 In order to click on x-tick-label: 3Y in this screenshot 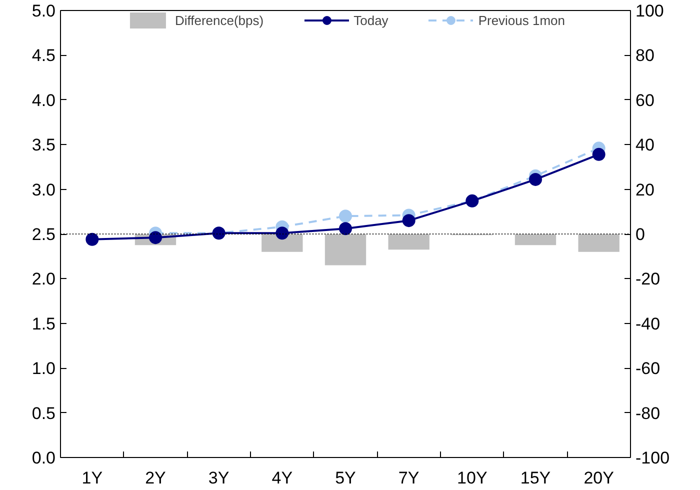, I will do `click(219, 478)`.